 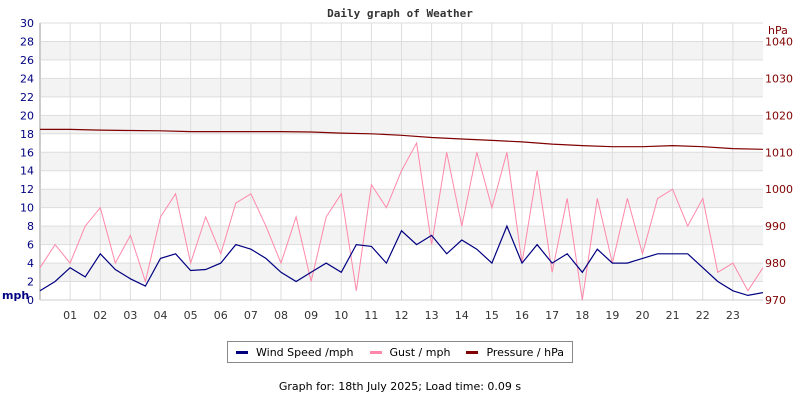 I want to click on x-tick: 11, so click(x=371, y=315).